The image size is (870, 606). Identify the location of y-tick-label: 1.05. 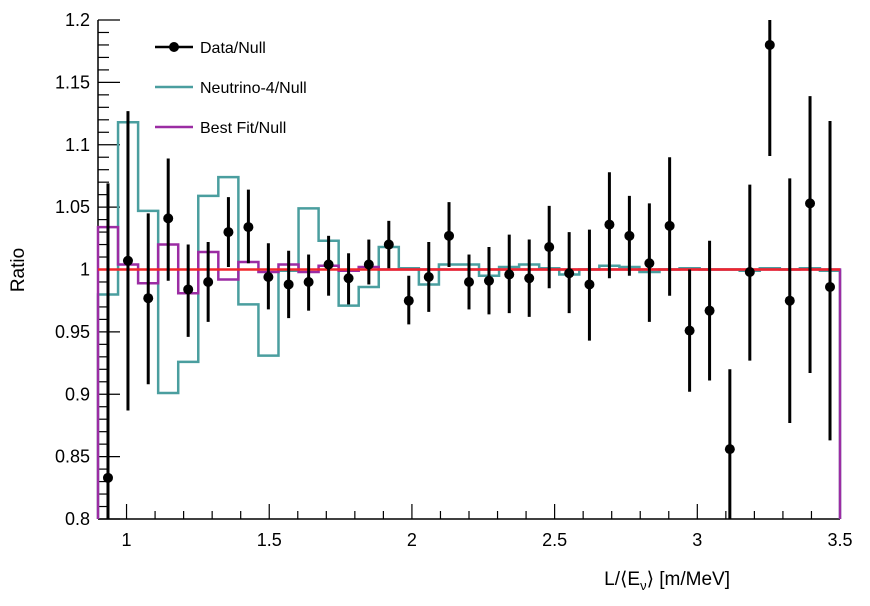
(72, 207).